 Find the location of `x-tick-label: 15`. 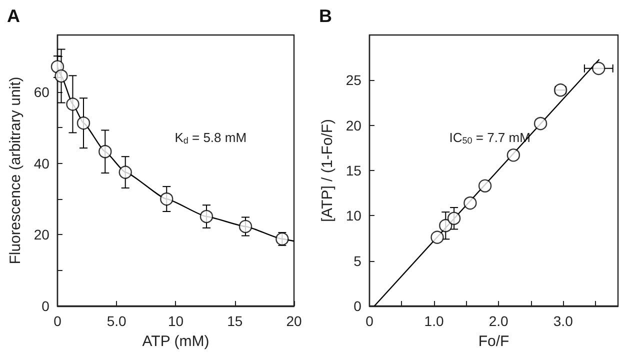

x-tick-label: 15 is located at coordinates (235, 321).